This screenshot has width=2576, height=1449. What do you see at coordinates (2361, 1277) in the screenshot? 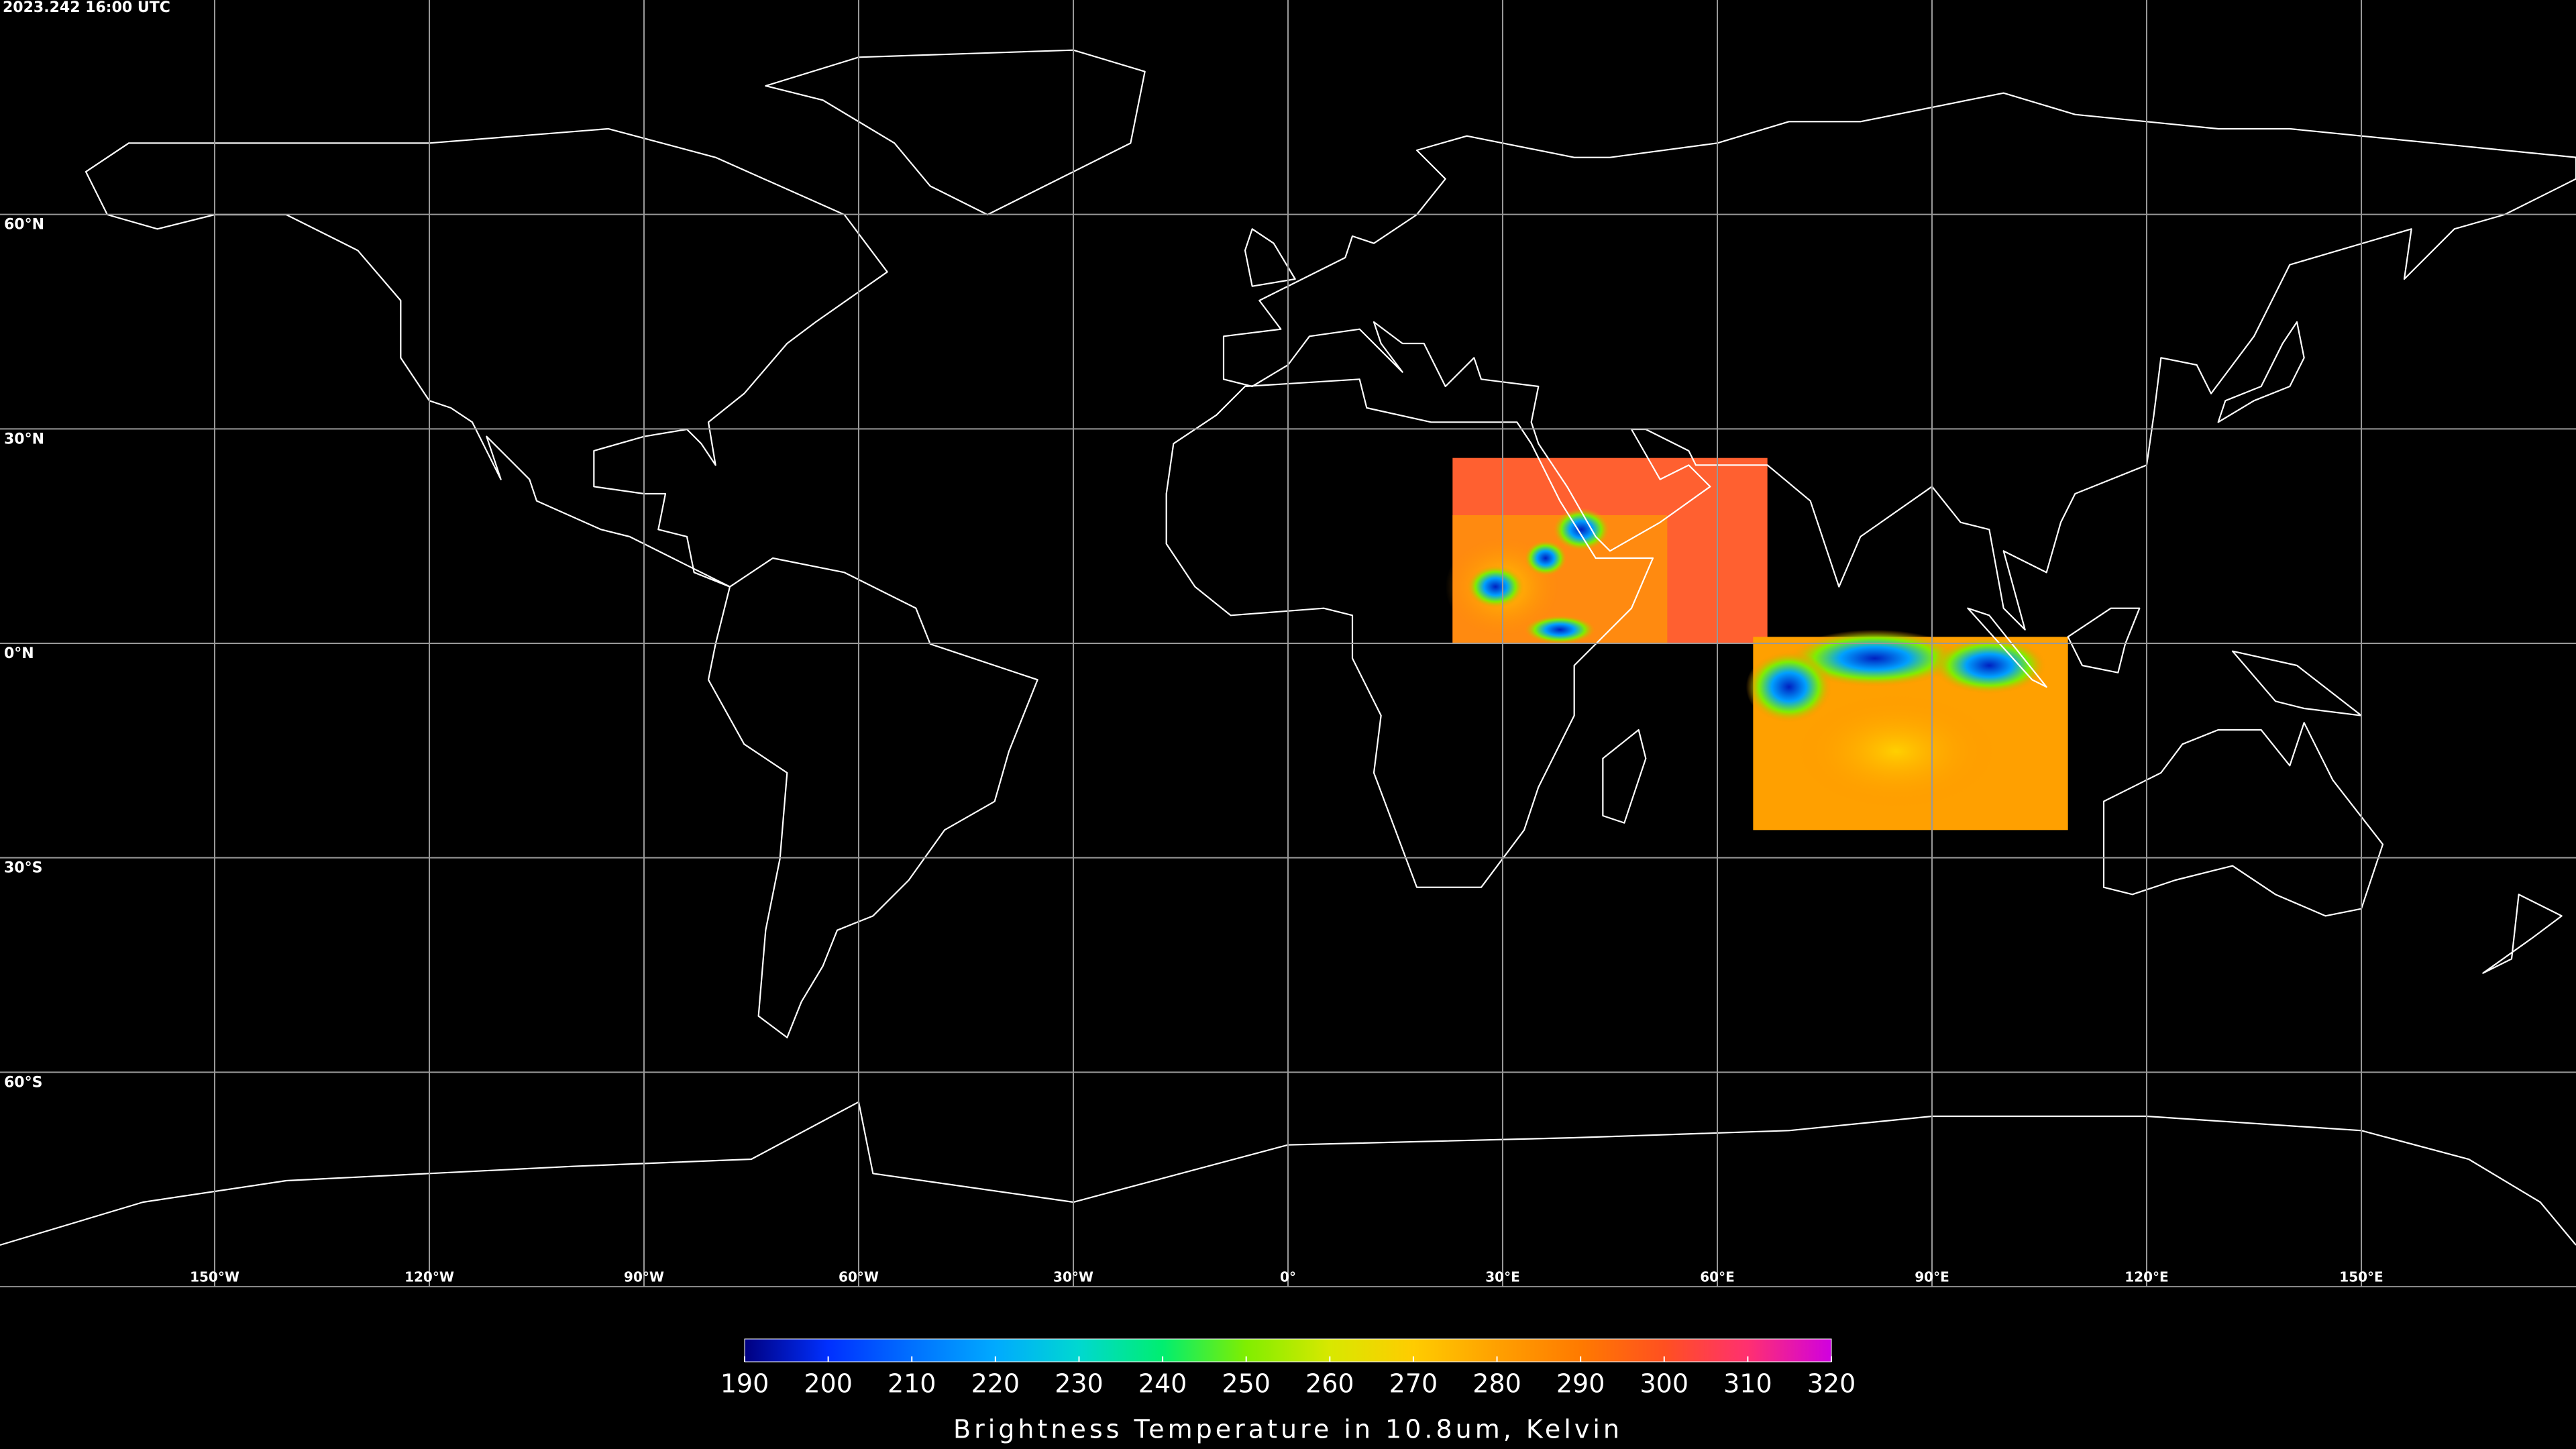
I see `lon-label: 150°E` at bounding box center [2361, 1277].